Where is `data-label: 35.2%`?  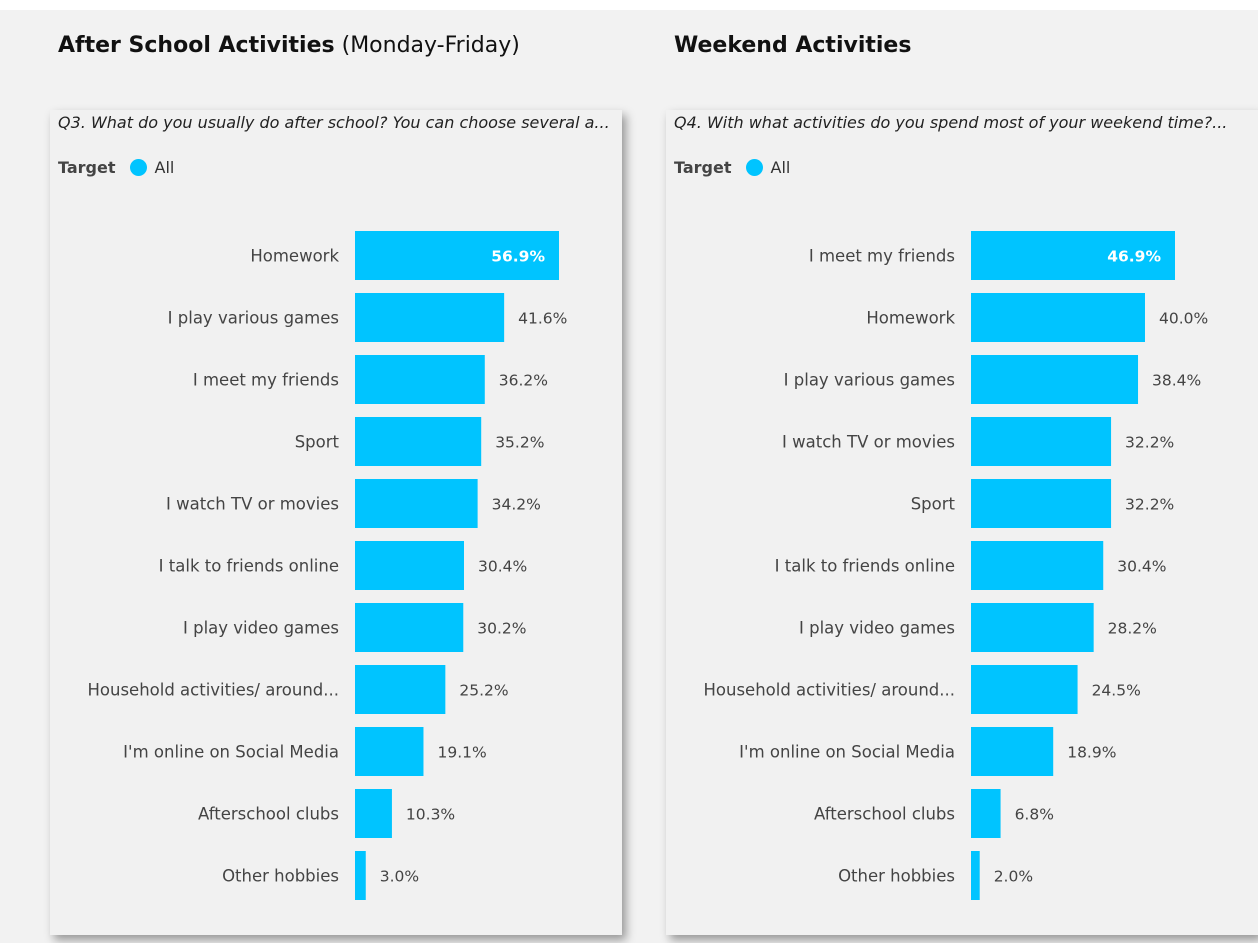
data-label: 35.2% is located at coordinates (519, 443).